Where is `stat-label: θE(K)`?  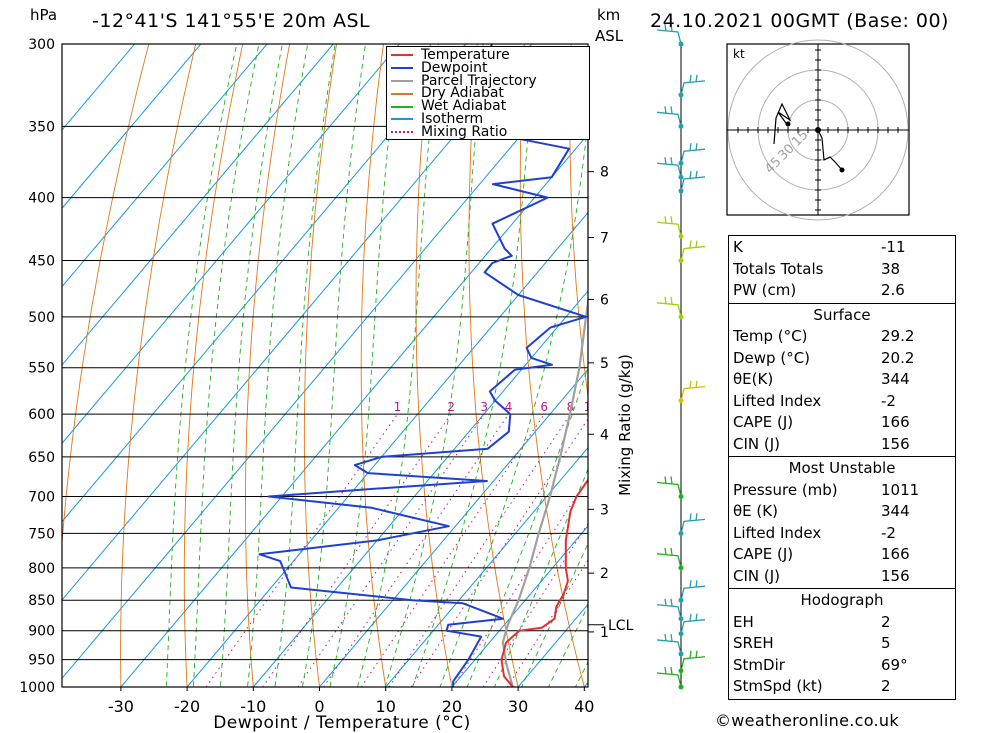 stat-label: θE(K) is located at coordinates (753, 379).